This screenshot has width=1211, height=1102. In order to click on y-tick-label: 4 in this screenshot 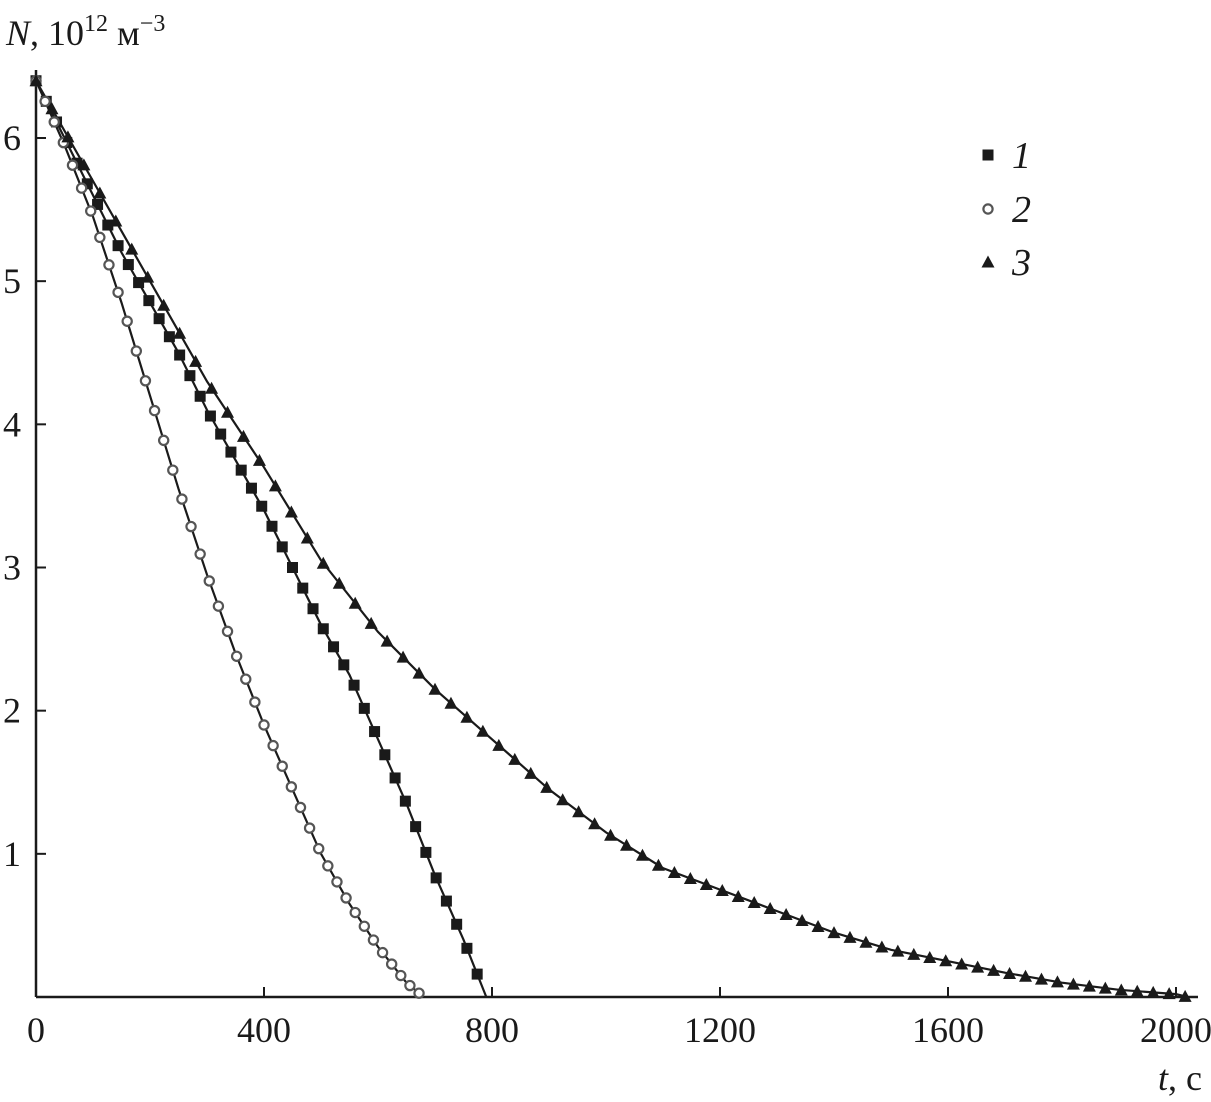, I will do `click(12, 424)`.